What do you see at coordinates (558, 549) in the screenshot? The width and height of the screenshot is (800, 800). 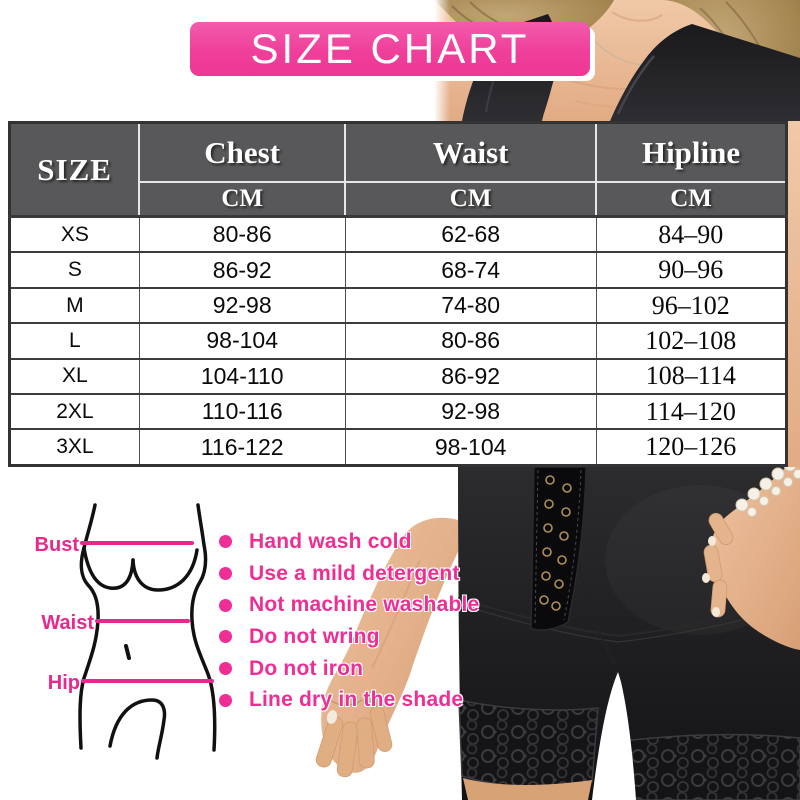 I see `hook-and-eye-closure` at bounding box center [558, 549].